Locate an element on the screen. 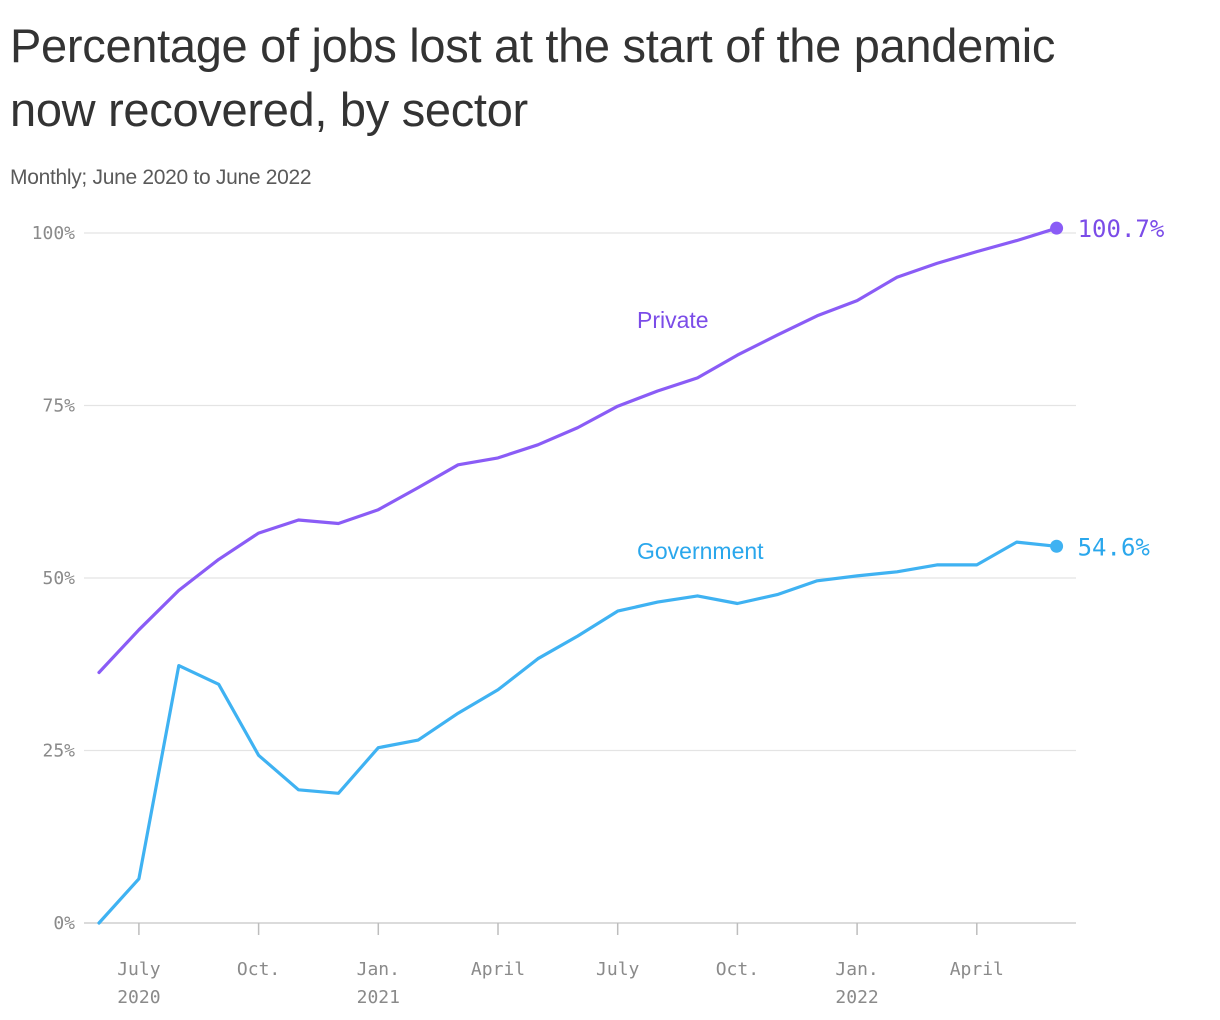  end-point-government is located at coordinates (1057, 546).